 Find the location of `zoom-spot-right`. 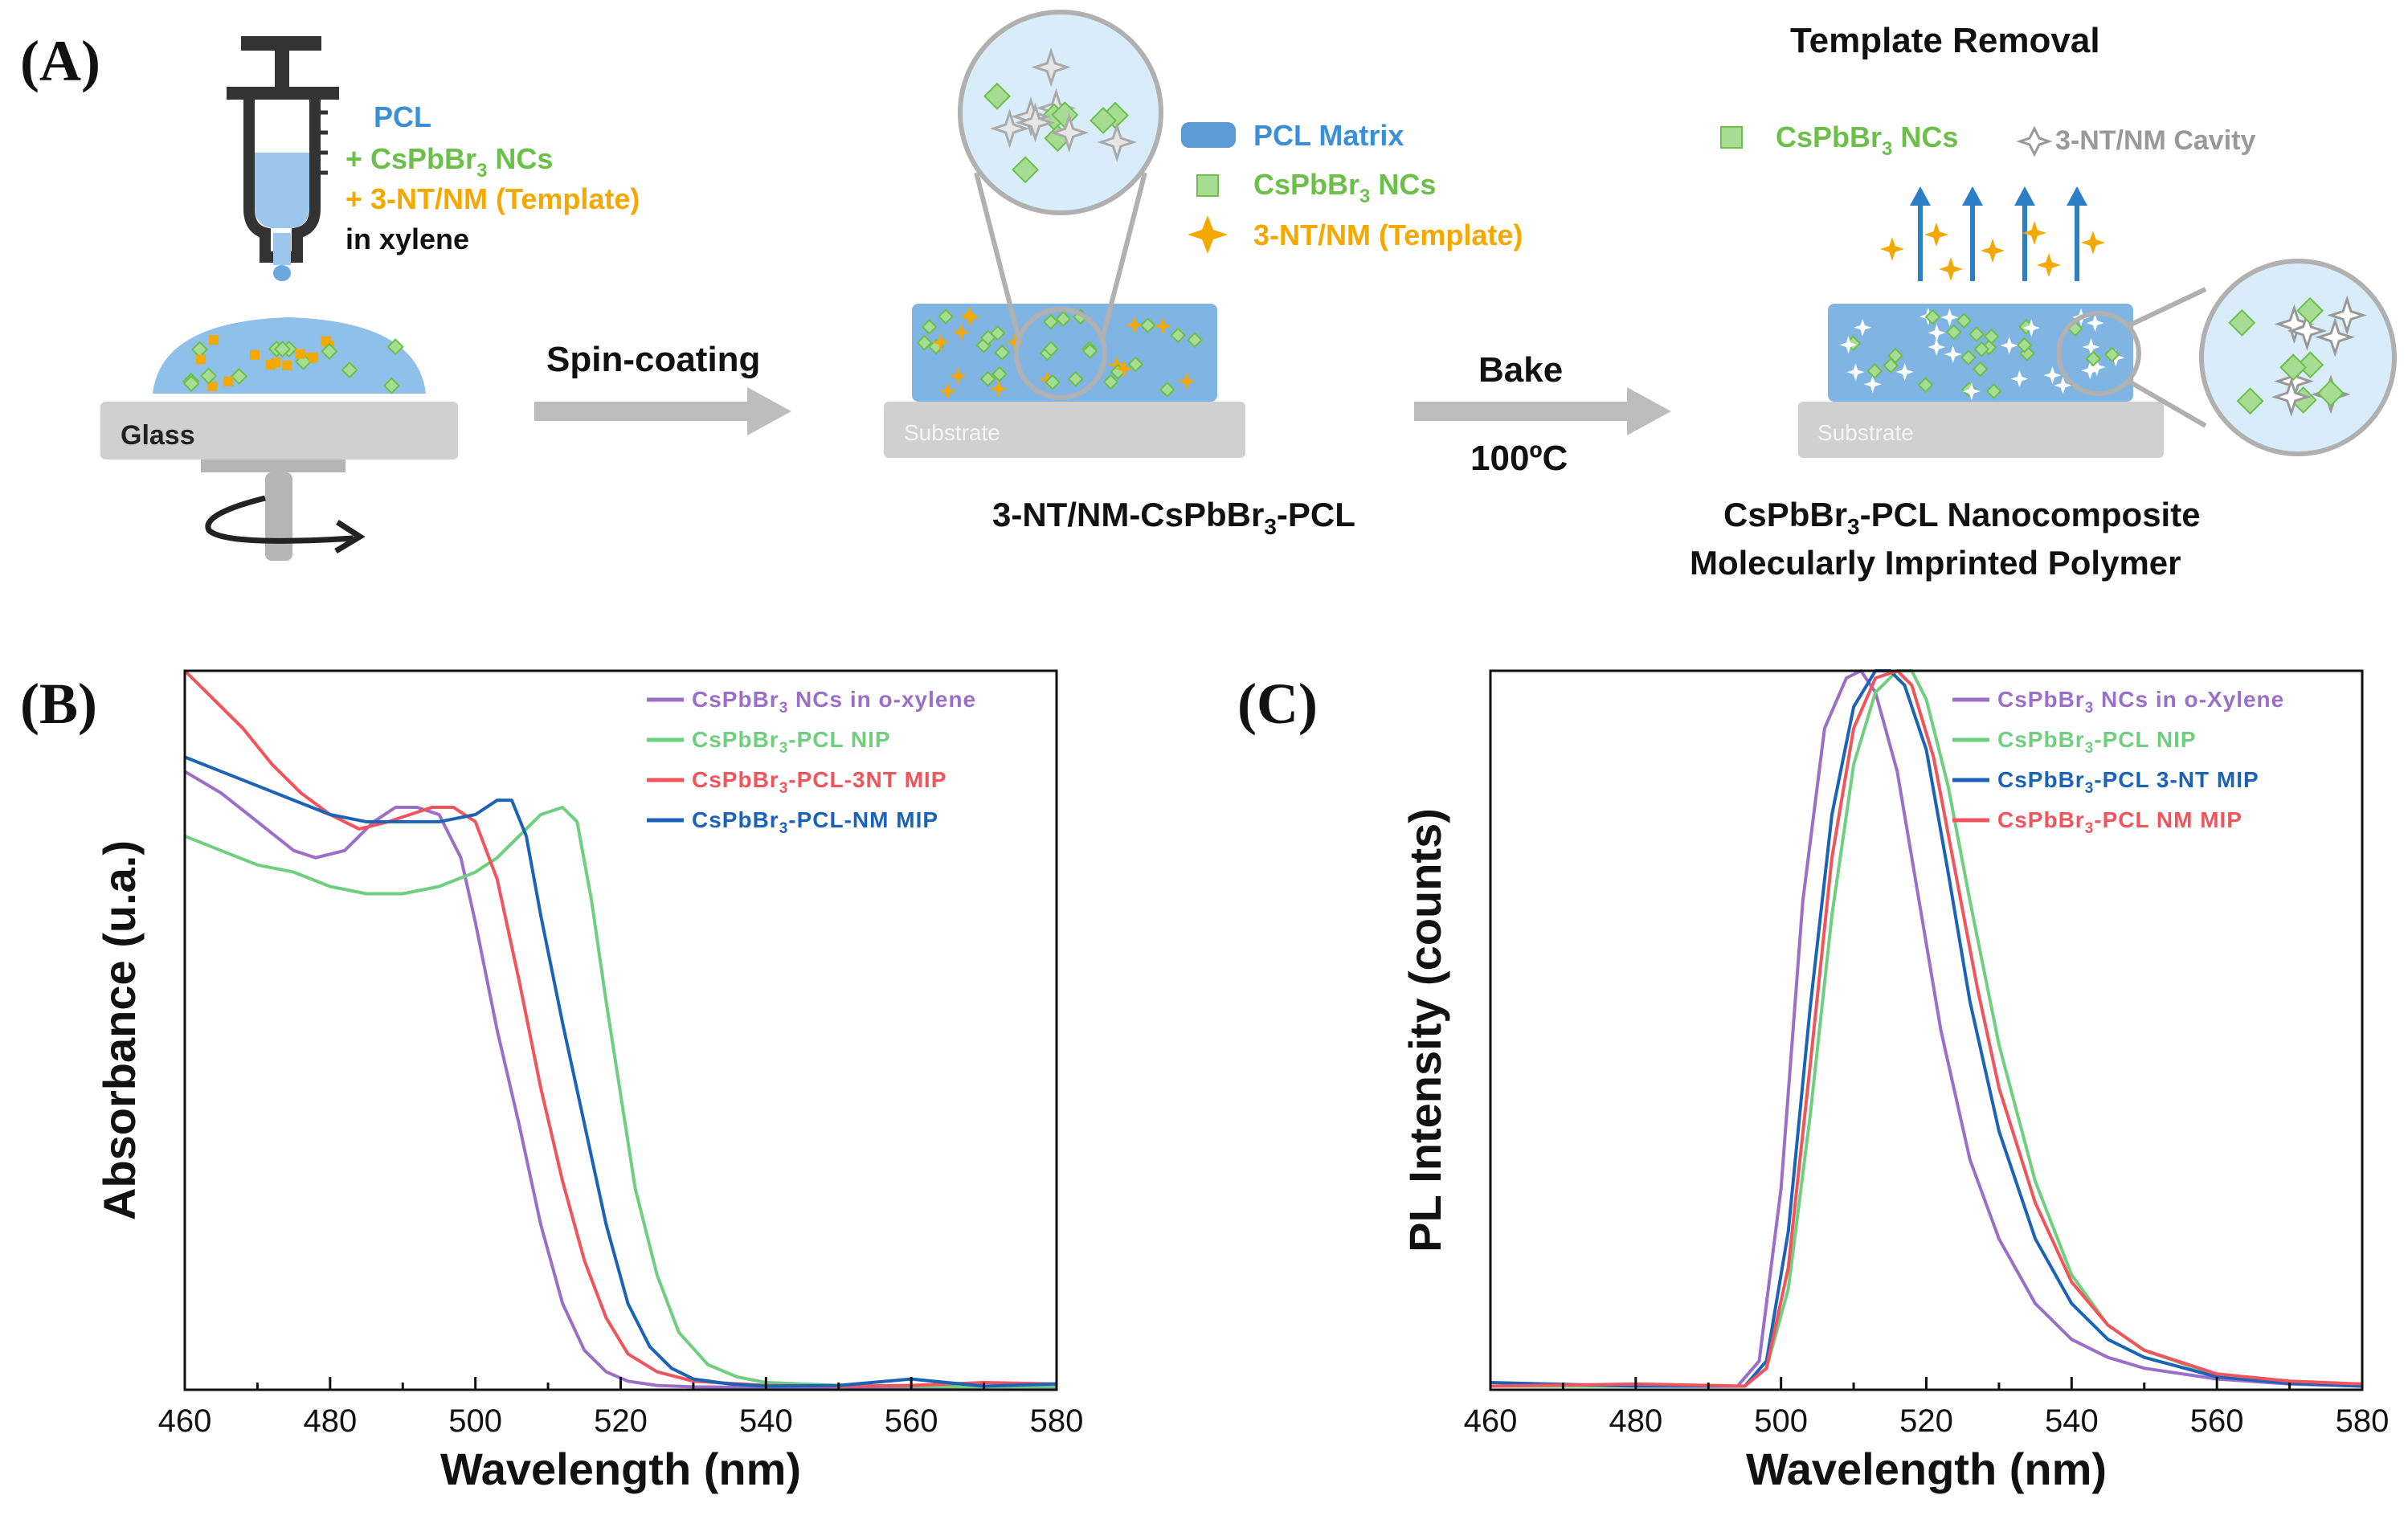

zoom-spot-right is located at coordinates (2098, 353).